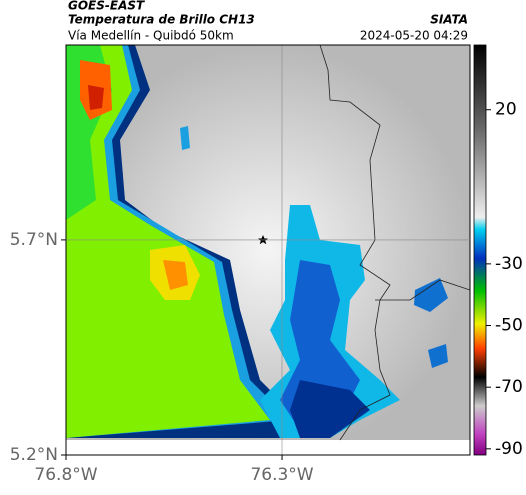  I want to click on datetime: 2024-05-20 04:29, so click(414, 36).